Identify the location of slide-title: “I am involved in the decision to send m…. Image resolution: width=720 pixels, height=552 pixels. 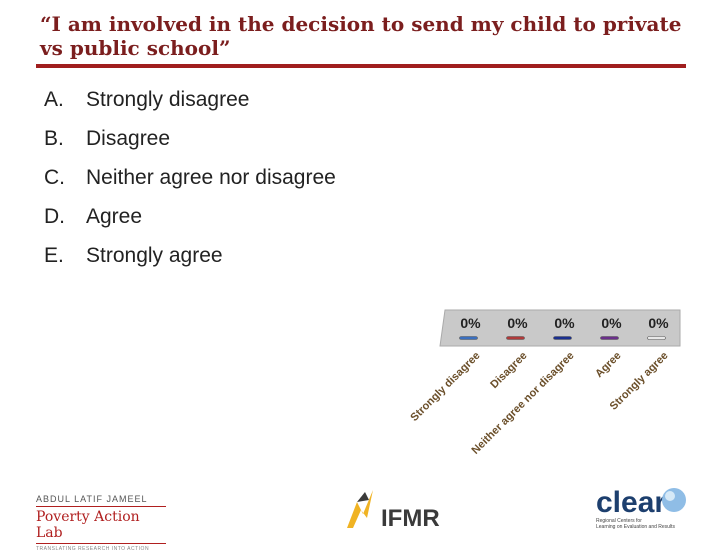
(361, 36).